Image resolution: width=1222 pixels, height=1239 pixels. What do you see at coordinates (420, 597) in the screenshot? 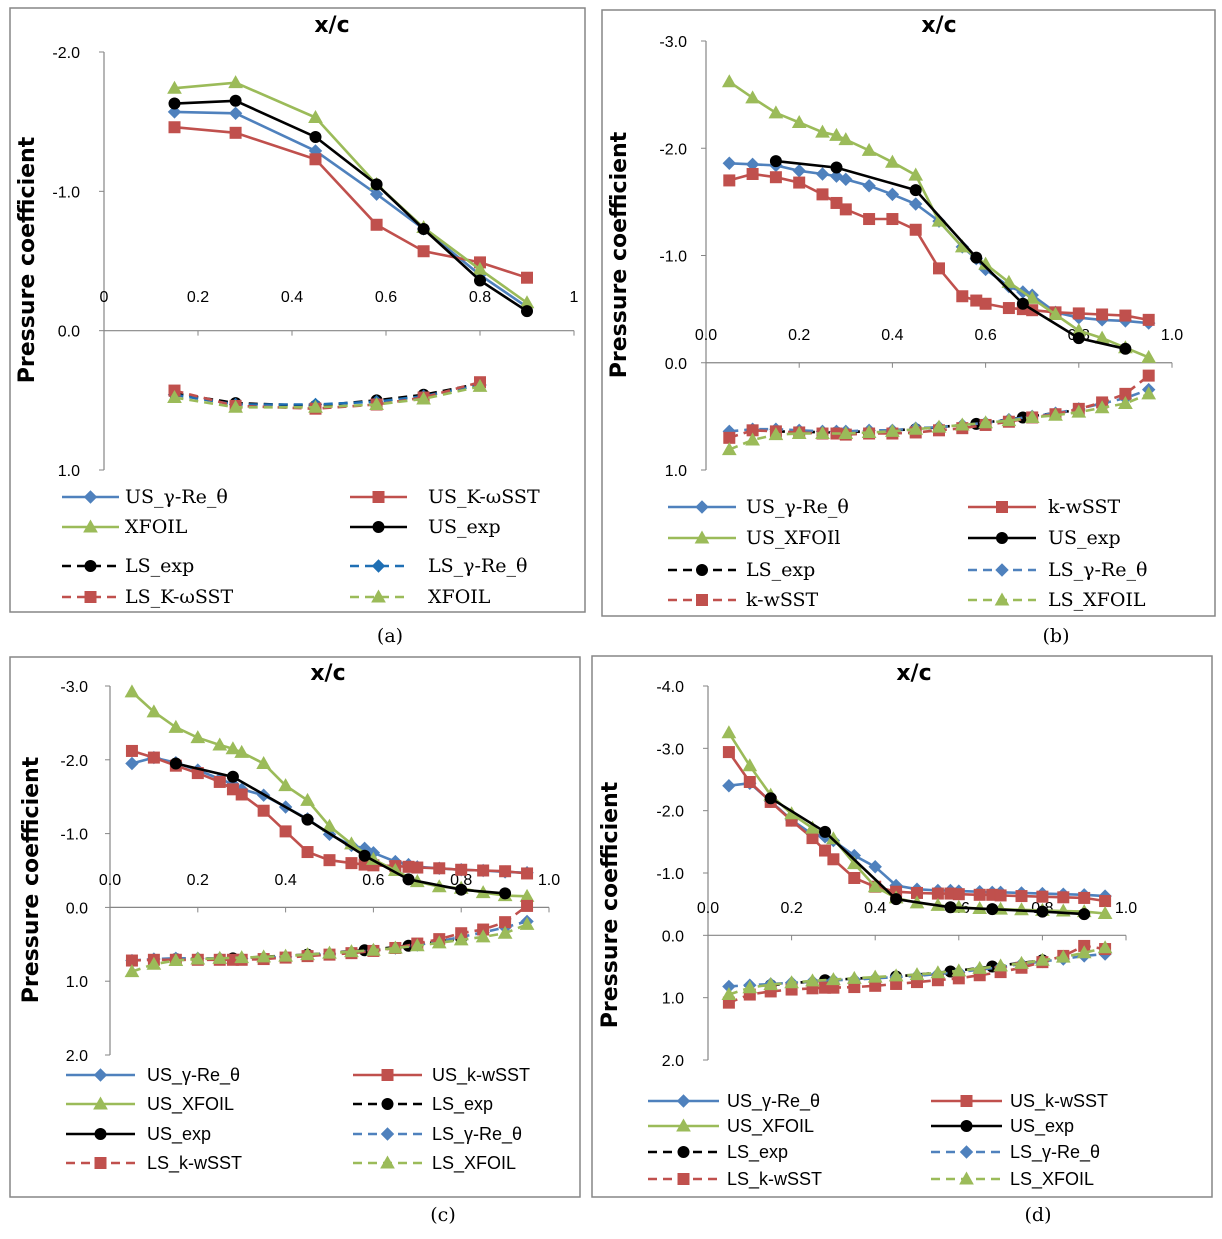
I see `legend-item: XFOIL` at bounding box center [420, 597].